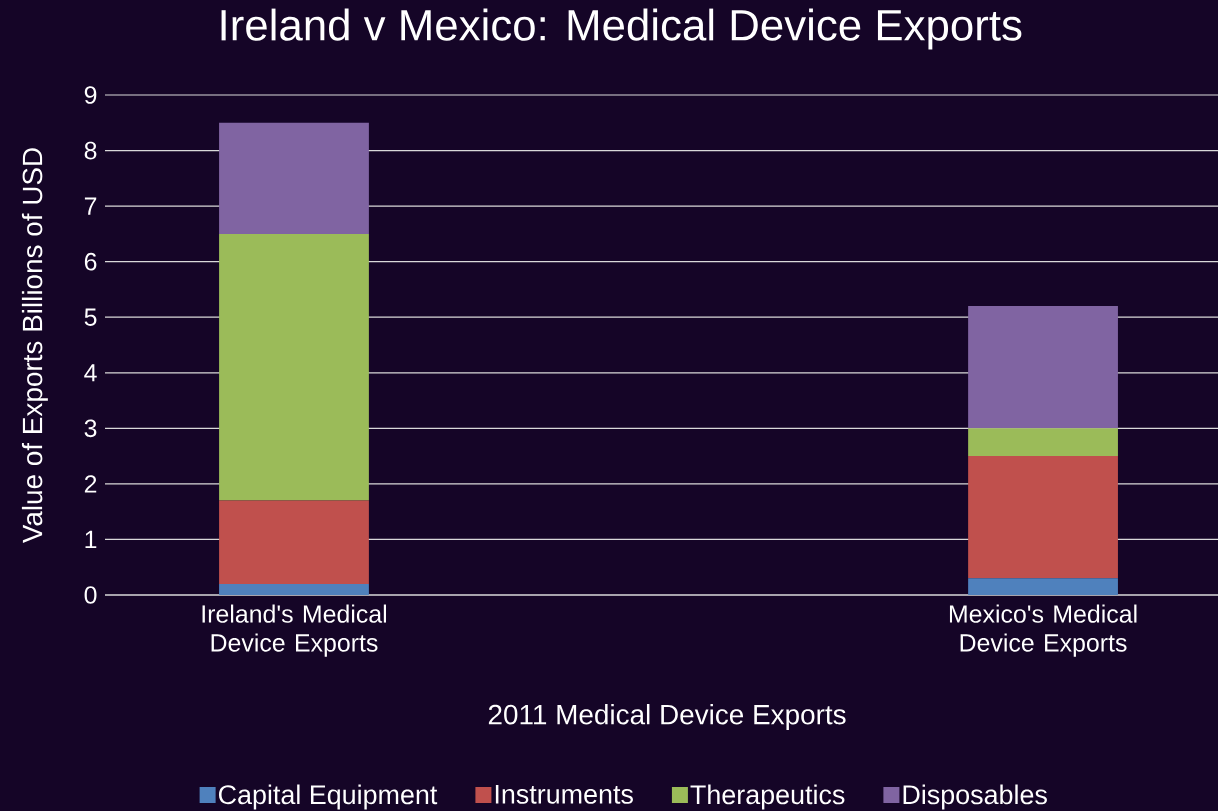  Describe the element at coordinates (90, 595) in the screenshot. I see `y-tick-label: 0` at that location.